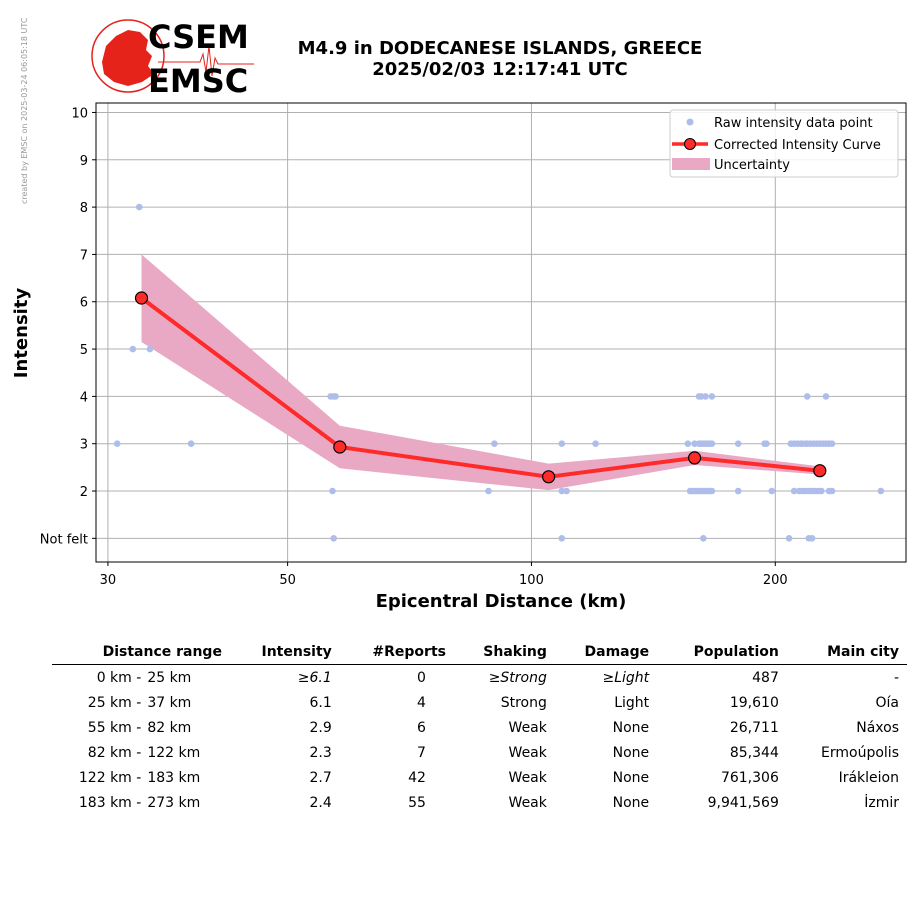 This screenshot has width=915, height=905. I want to click on x-tick-label: 100, so click(531, 580).